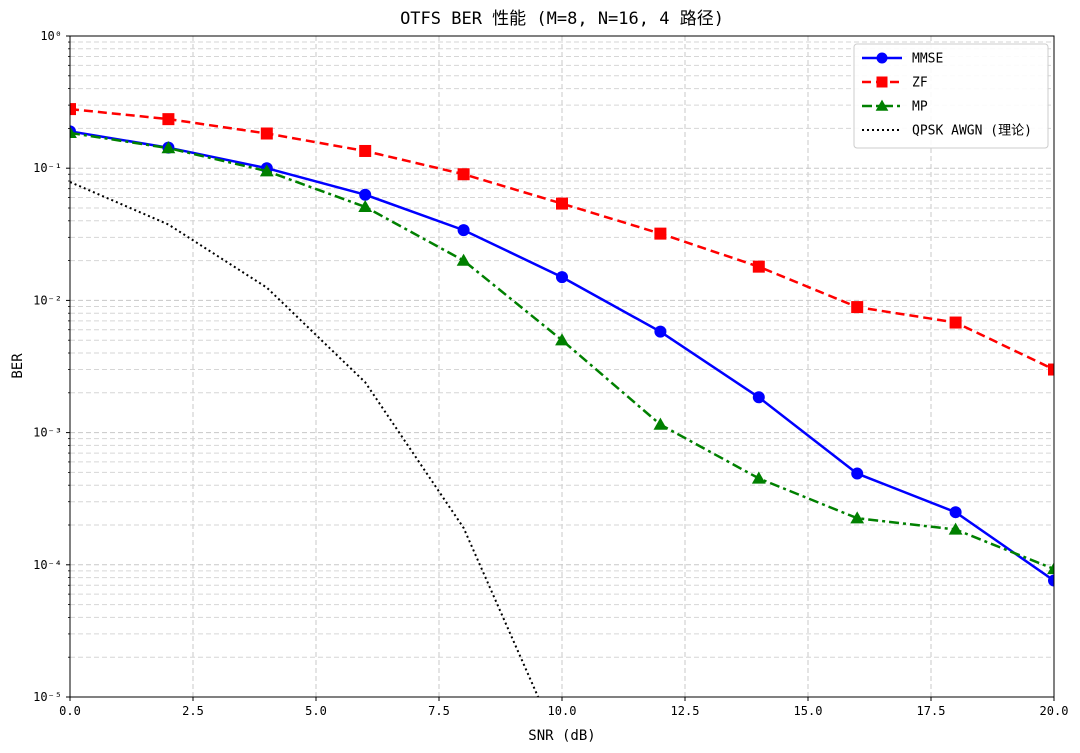 The height and width of the screenshot is (753, 1080). Describe the element at coordinates (47, 433) in the screenshot. I see `y-tick-label: 10⁻³` at that location.